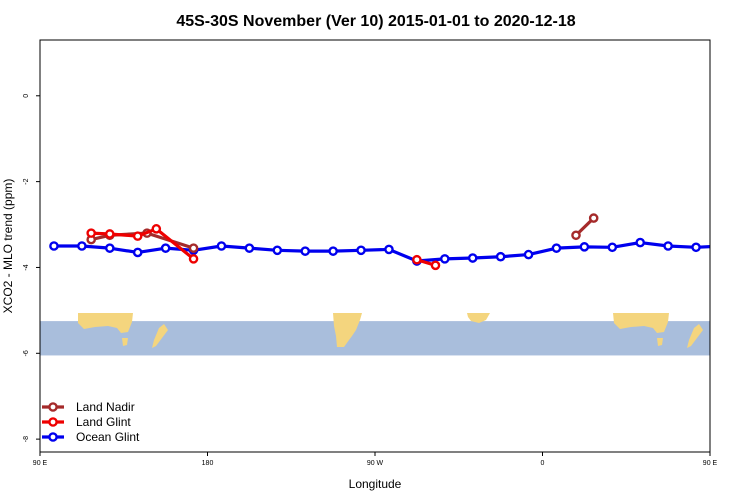 Image resolution: width=750 pixels, height=500 pixels. What do you see at coordinates (26, 267) in the screenshot?
I see `y-tick-label: -4` at bounding box center [26, 267].